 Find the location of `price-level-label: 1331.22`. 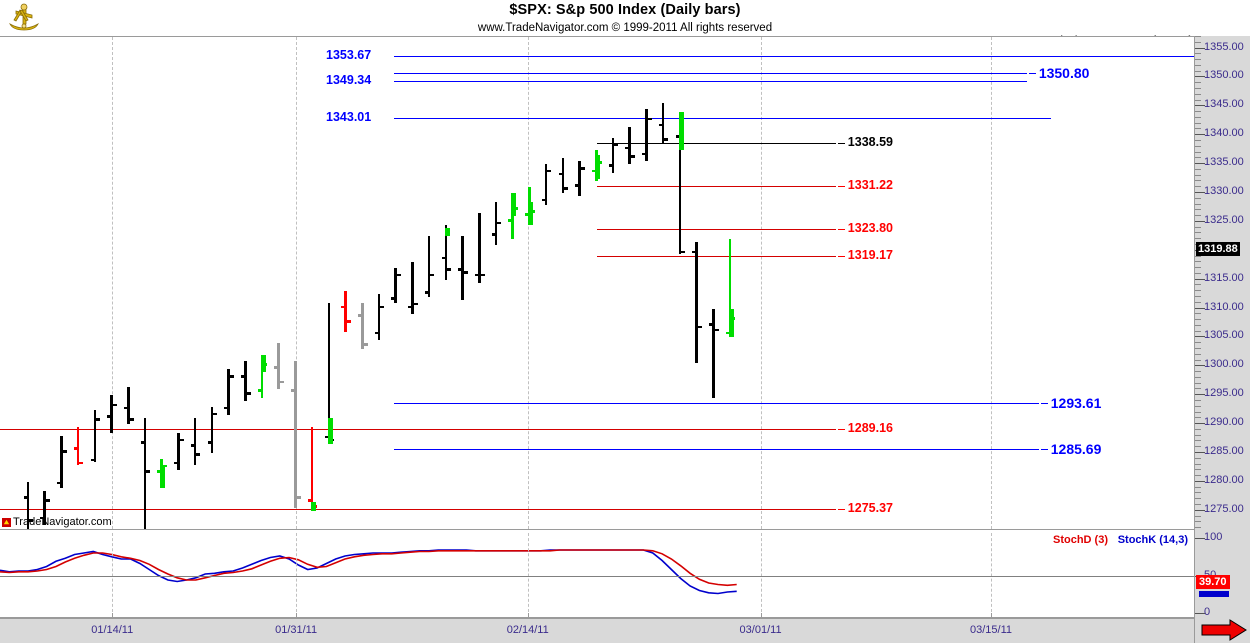

price-level-label: 1331.22 is located at coordinates (870, 184).